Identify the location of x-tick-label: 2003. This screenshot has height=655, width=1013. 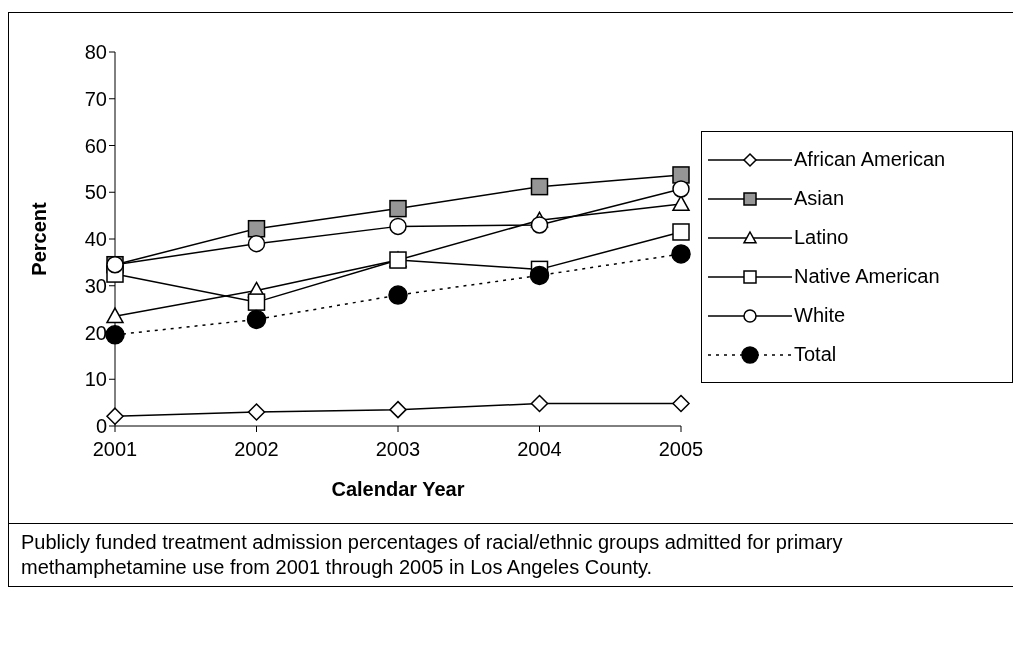
(398, 449).